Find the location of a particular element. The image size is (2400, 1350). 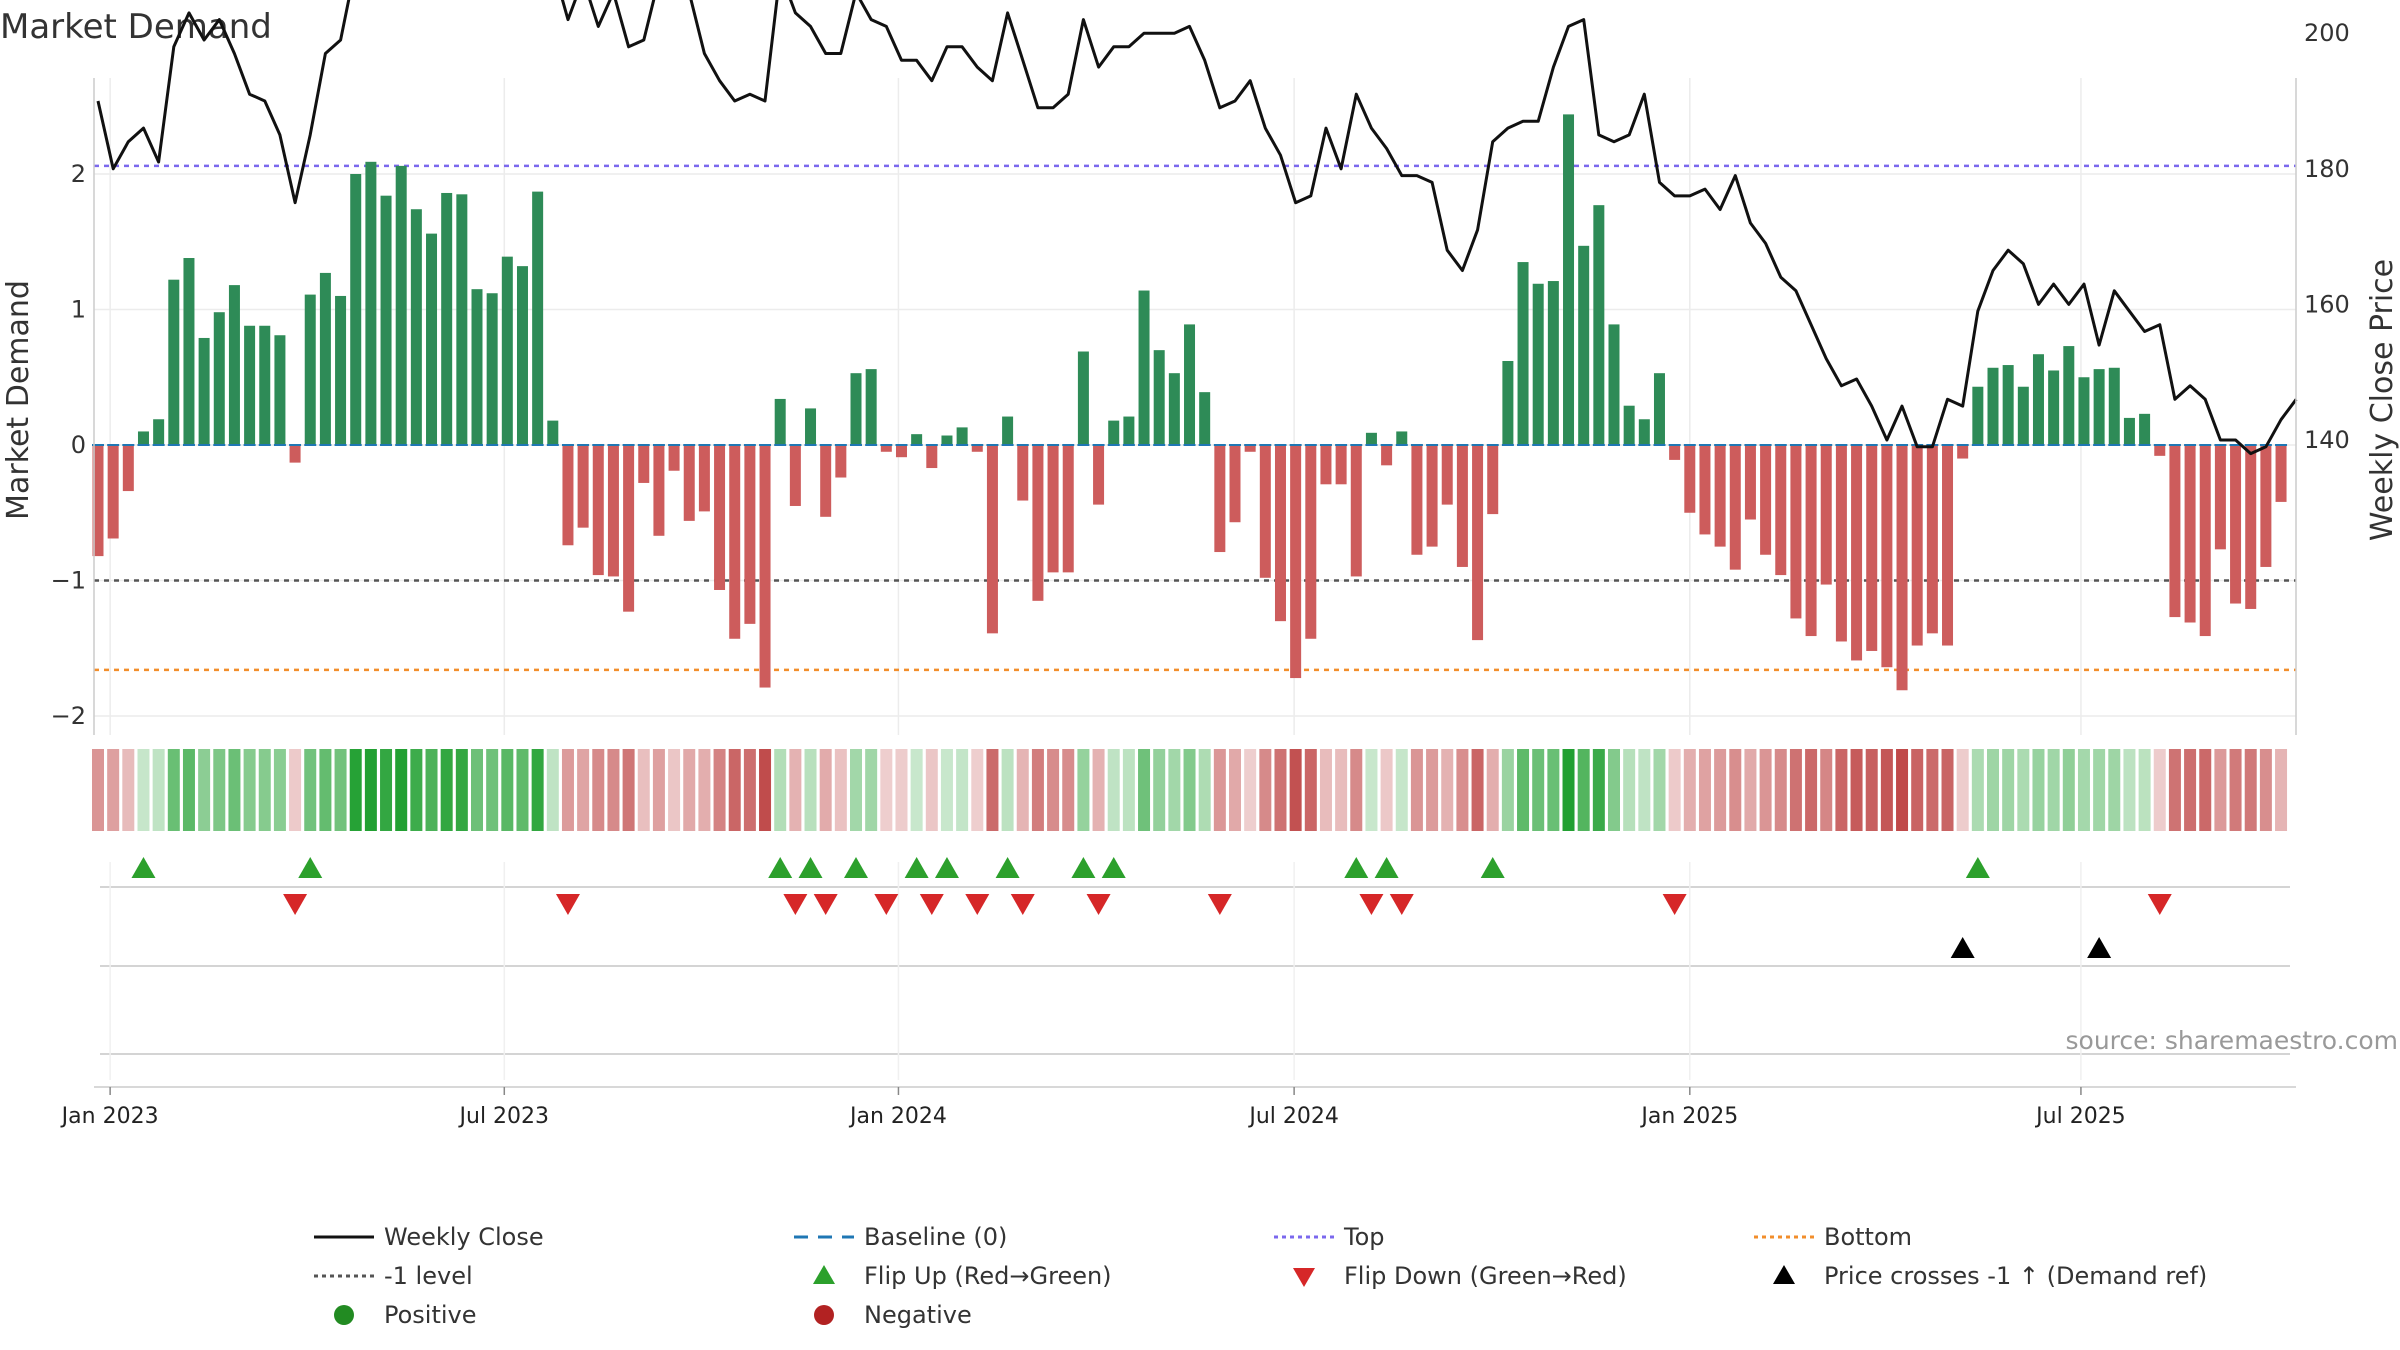

y2-tick-label: 140 is located at coordinates (2327, 440).